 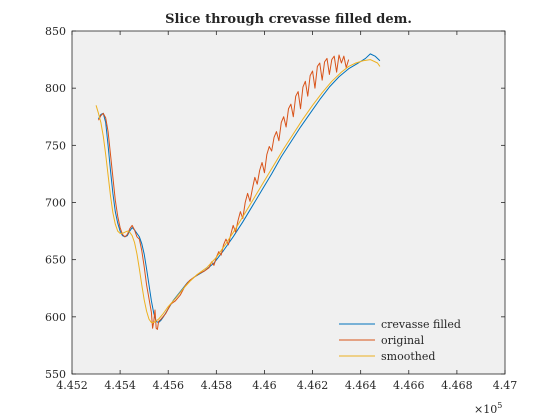 What do you see at coordinates (55, 374) in the screenshot?
I see `y-tick-label: 550` at bounding box center [55, 374].